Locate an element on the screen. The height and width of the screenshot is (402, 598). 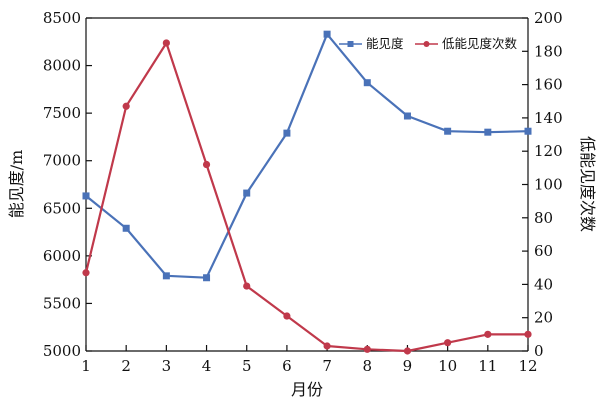
left-y-tick-label: 6500 is located at coordinates (62, 208).